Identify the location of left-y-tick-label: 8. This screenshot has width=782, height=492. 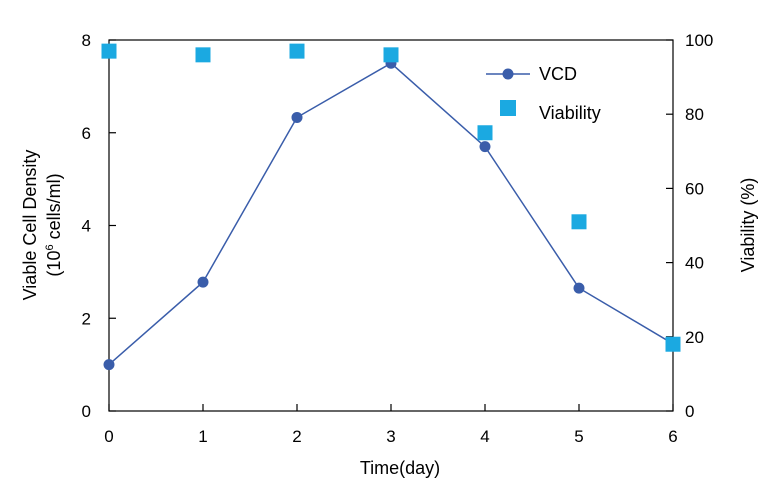
(86, 40).